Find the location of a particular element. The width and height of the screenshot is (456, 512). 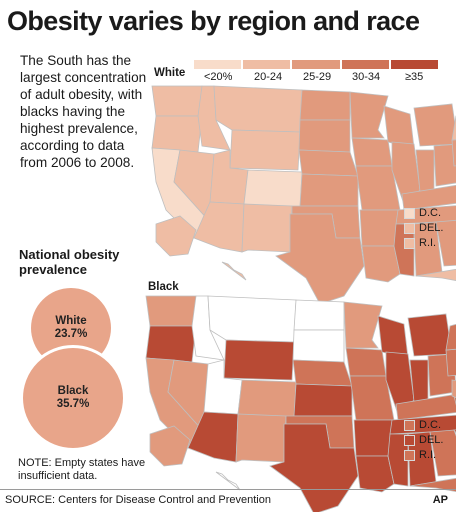

black-prevalence-bubble: Black 35.7% is located at coordinates (73, 398).